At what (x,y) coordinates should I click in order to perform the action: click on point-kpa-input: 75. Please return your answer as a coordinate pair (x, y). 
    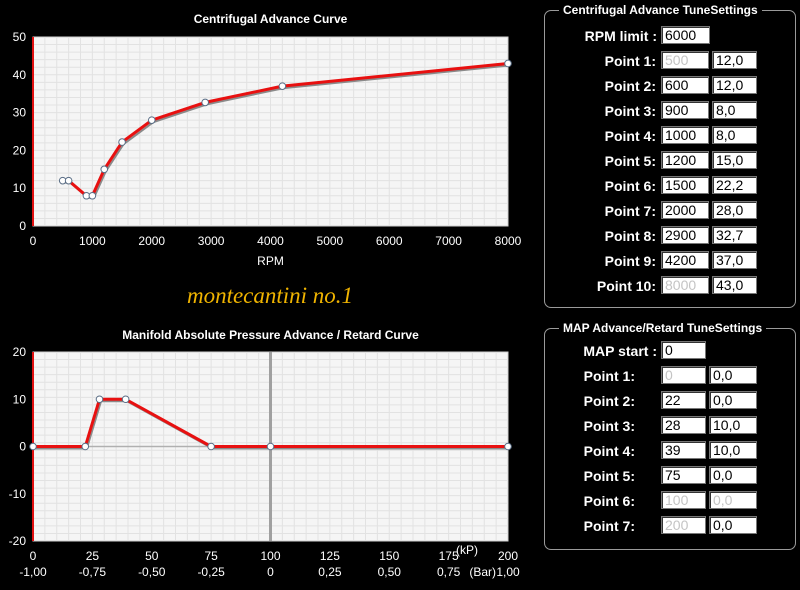
    Looking at the image, I should click on (683, 475).